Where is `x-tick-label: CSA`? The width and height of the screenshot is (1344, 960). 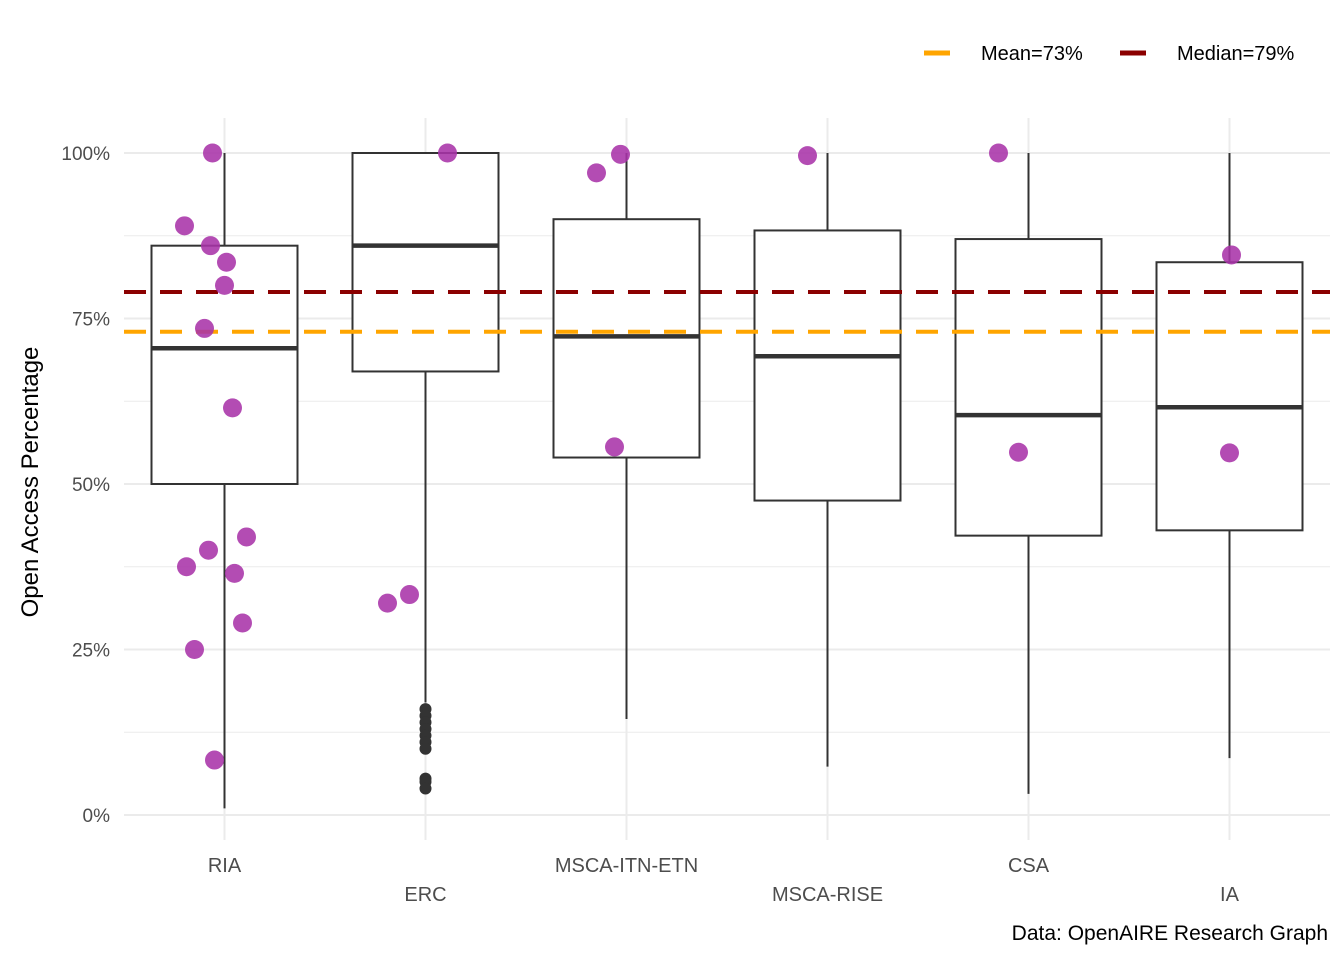
x-tick-label: CSA is located at coordinates (1029, 866).